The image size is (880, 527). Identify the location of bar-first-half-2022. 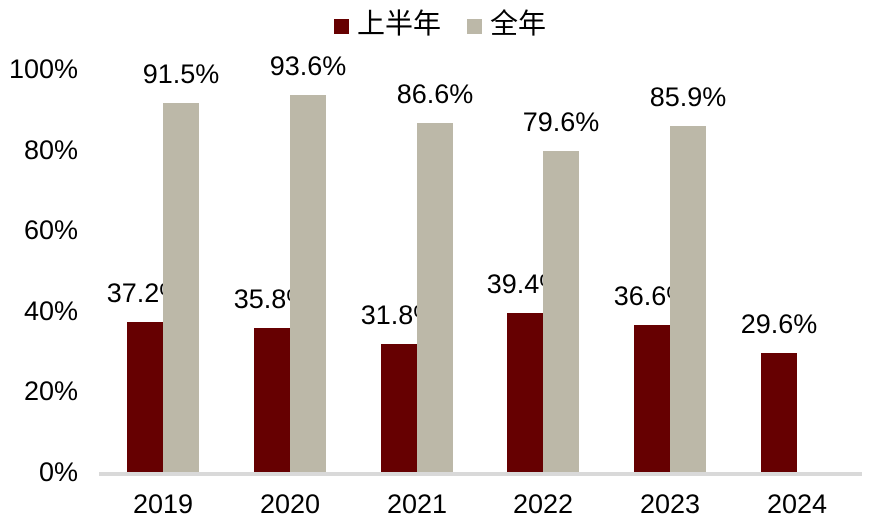
(525, 392).